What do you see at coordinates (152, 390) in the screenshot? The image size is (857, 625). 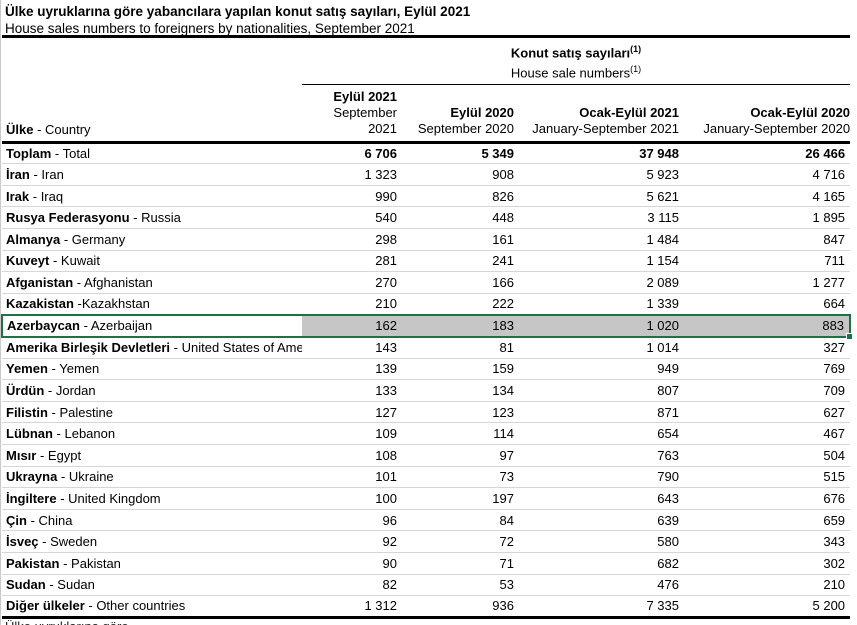 I see `country-cell: Ürdün - Jordan` at bounding box center [152, 390].